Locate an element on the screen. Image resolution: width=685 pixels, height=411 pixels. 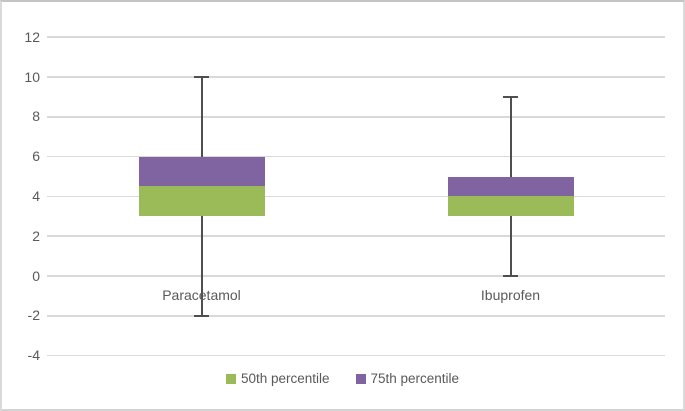
legend-swatch-75th-icon is located at coordinates (360, 379).